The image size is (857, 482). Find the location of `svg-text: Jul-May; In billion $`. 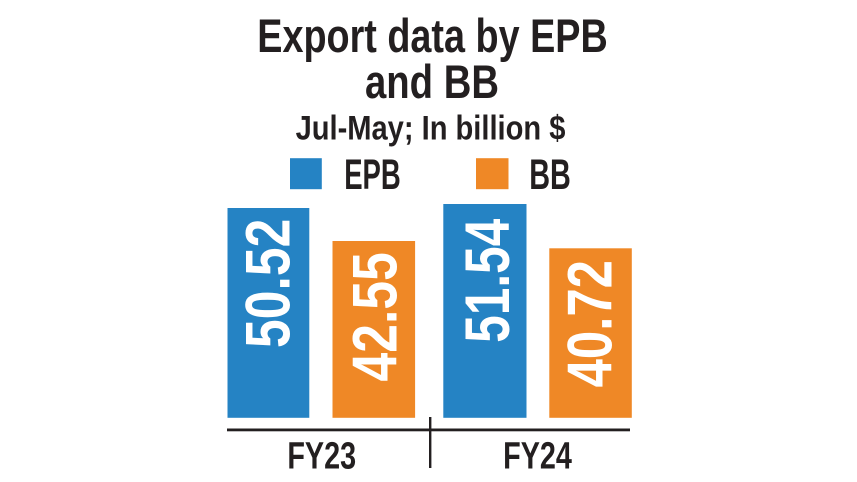

svg-text: Jul-May; In billion $ is located at coordinates (431, 127).